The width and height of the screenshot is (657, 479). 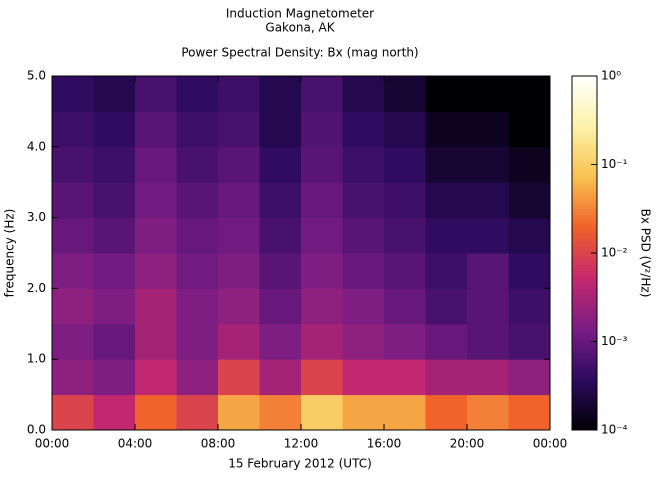 What do you see at coordinates (467, 444) in the screenshot?
I see `x-tick-label: 20:00` at bounding box center [467, 444].